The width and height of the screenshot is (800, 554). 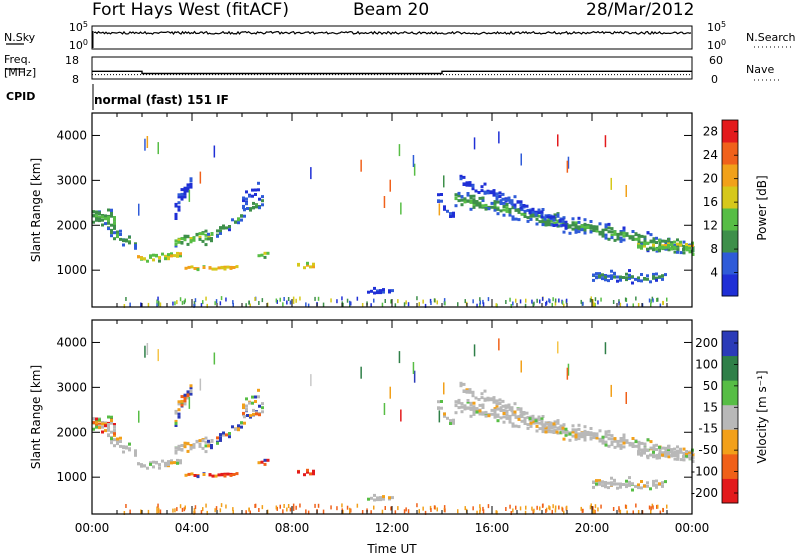 What do you see at coordinates (36, 210) in the screenshot?
I see `y-axis-label: Slant Range [km]` at bounding box center [36, 210].